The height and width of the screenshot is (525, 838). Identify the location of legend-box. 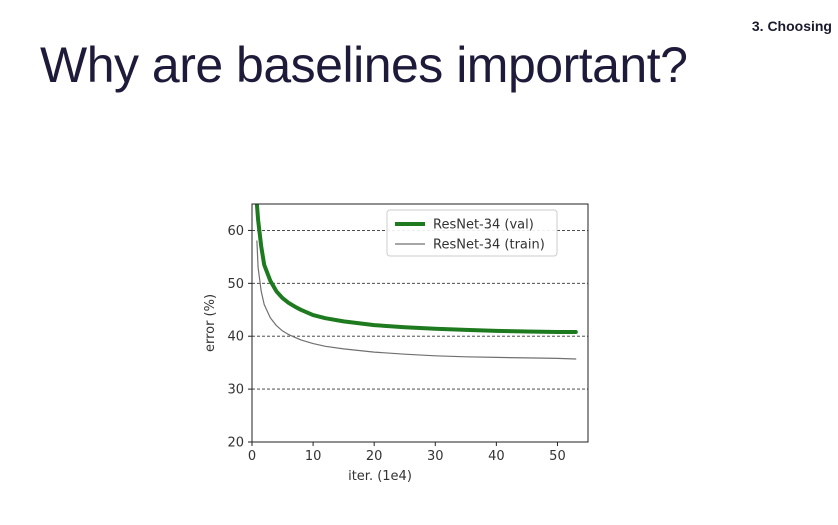
(472, 233).